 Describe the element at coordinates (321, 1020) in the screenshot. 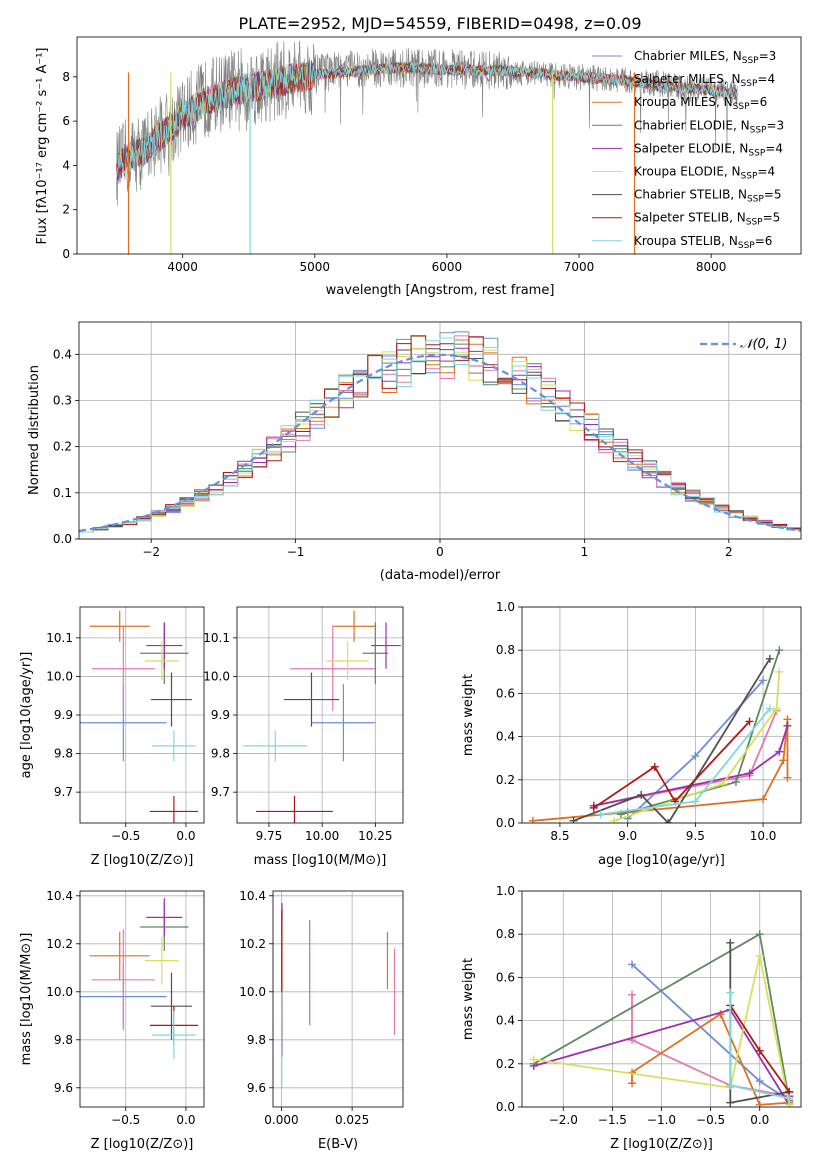

I see `mass-vs-ebv-panel: 0.000 0.025 9.6 9.8 10.0 10.2 10.4 E(B-V)` at that location.